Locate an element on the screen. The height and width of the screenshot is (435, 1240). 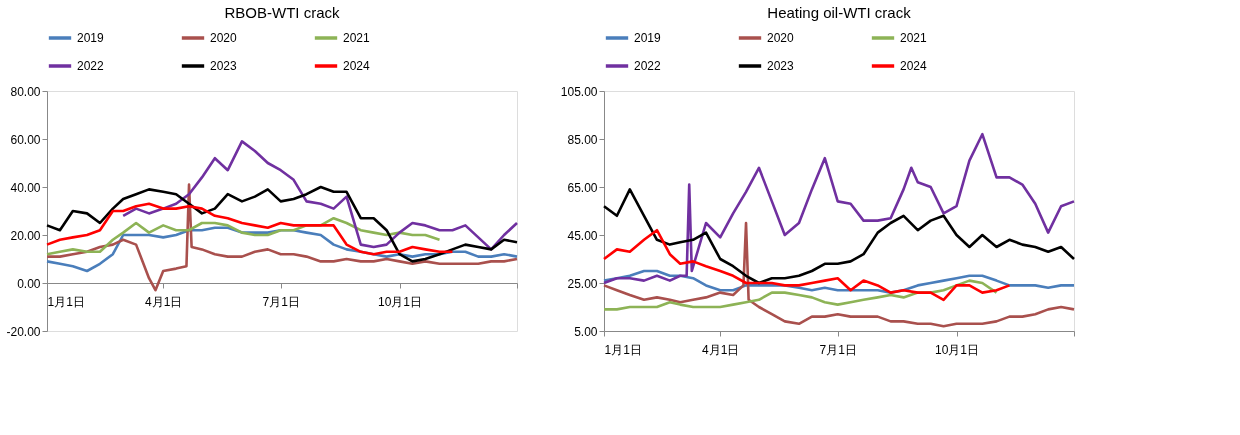
y-tick-label: 45.00 is located at coordinates (582, 235).